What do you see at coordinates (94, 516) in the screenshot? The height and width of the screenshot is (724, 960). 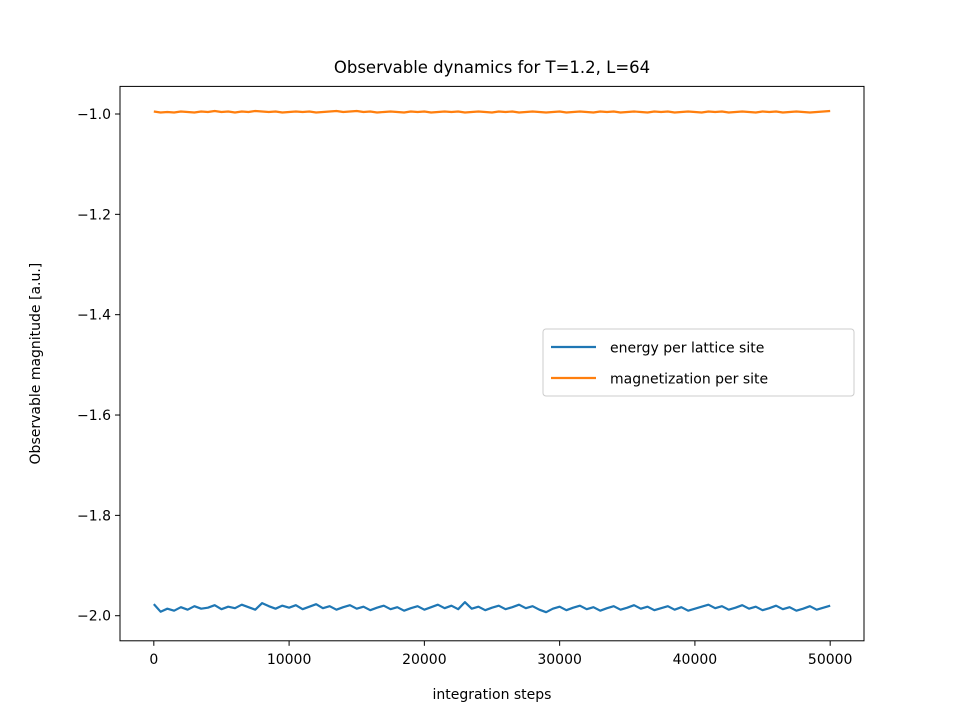 I see `y-tick-label: −1.8` at bounding box center [94, 516].